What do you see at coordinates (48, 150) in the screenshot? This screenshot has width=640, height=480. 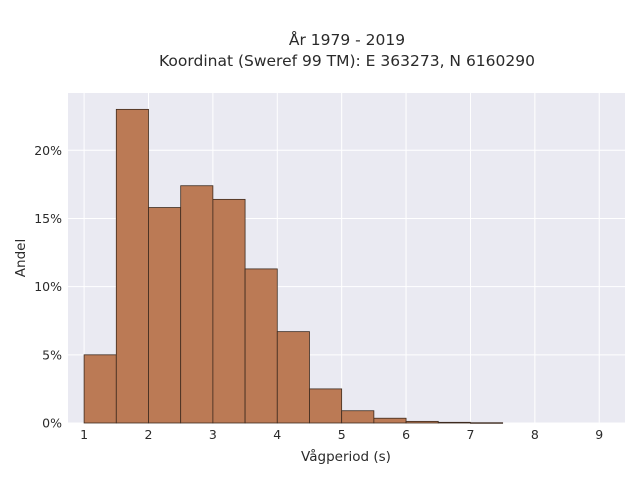 I see `y-tick-label: 20%` at bounding box center [48, 150].